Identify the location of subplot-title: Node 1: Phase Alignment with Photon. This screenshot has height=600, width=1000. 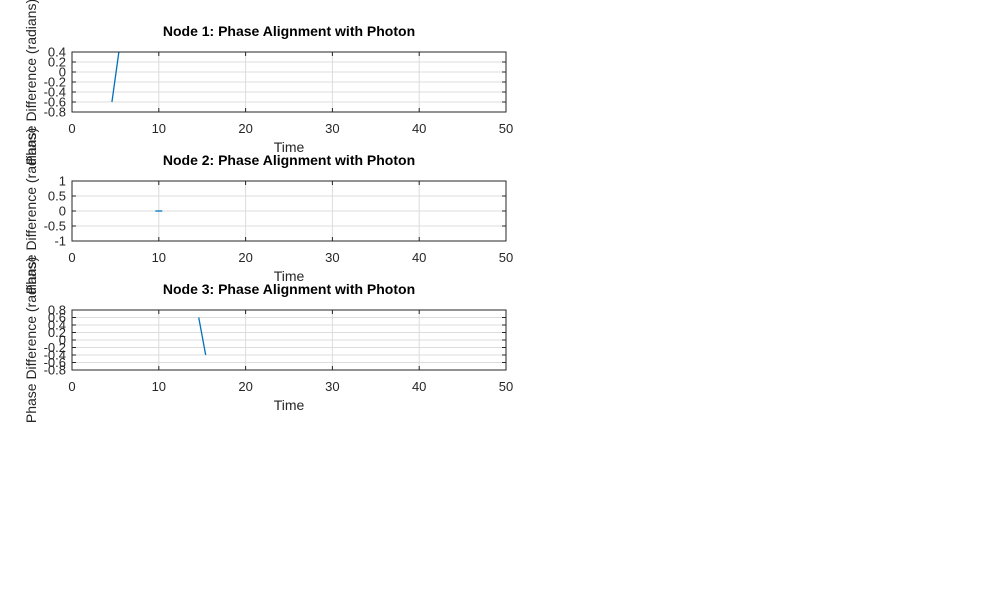
(289, 31).